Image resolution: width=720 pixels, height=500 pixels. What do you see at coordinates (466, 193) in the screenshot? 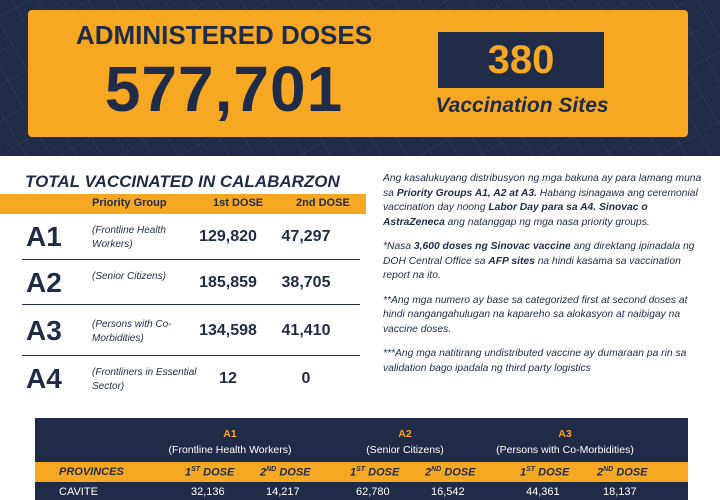
I see `note-text: Priority Groups A1, A2 at A3.` at bounding box center [466, 193].